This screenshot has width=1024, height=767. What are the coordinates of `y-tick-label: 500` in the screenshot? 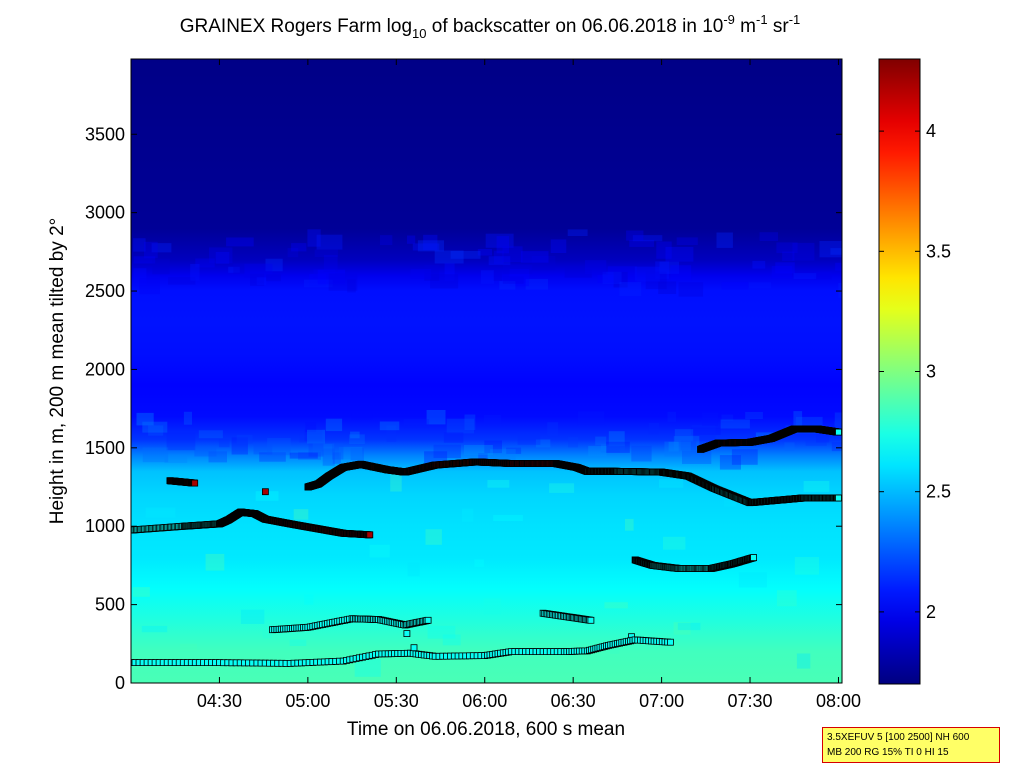 It's located at (110, 605).